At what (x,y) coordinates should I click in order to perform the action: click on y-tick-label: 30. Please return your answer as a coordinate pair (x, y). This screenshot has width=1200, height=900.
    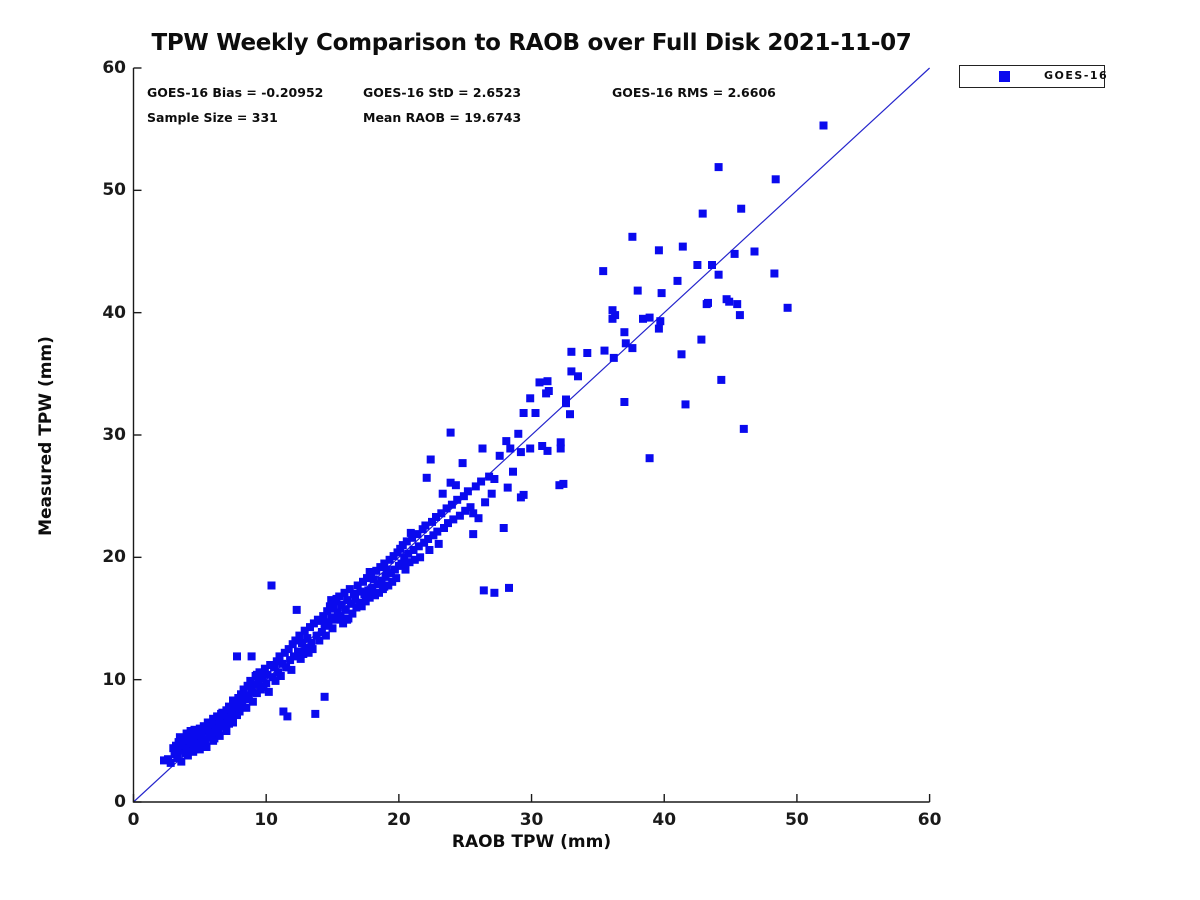
    Looking at the image, I should click on (114, 435).